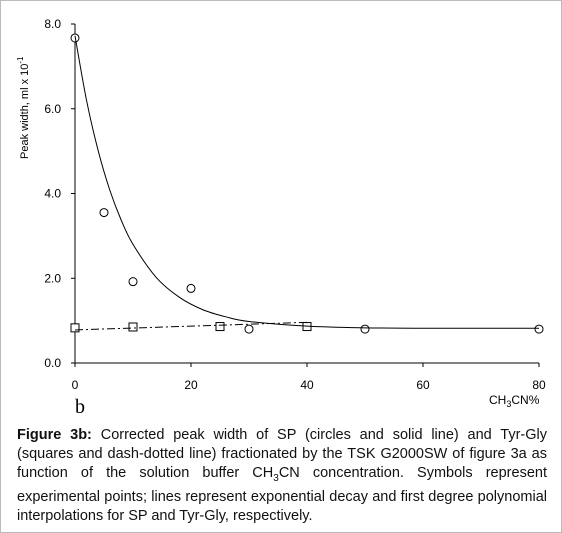 The height and width of the screenshot is (533, 562). What do you see at coordinates (276, 478) in the screenshot?
I see `caption-sub: 3` at bounding box center [276, 478].